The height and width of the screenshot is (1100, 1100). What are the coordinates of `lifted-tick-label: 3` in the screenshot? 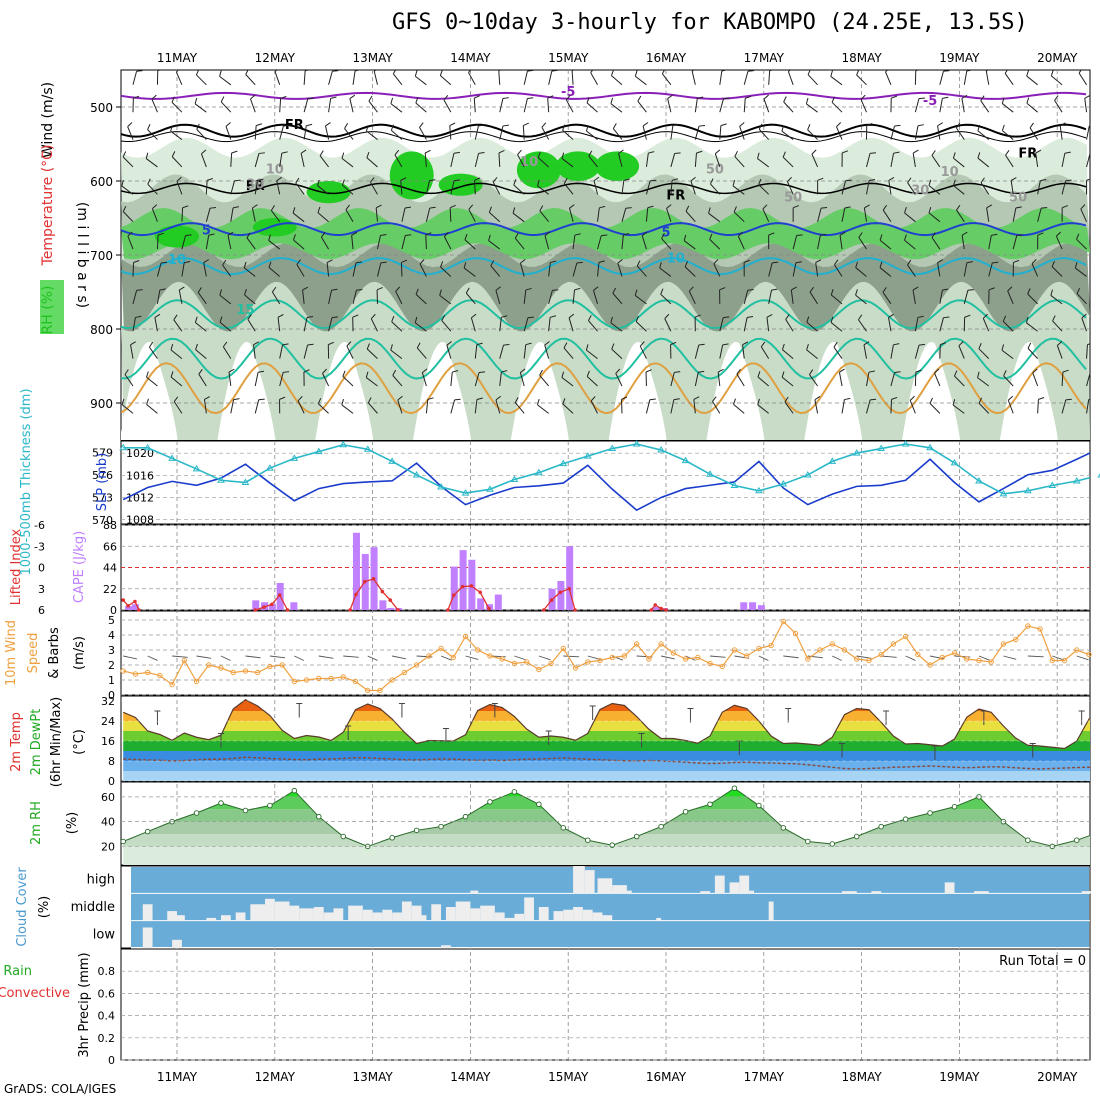 It's located at (41, 589).